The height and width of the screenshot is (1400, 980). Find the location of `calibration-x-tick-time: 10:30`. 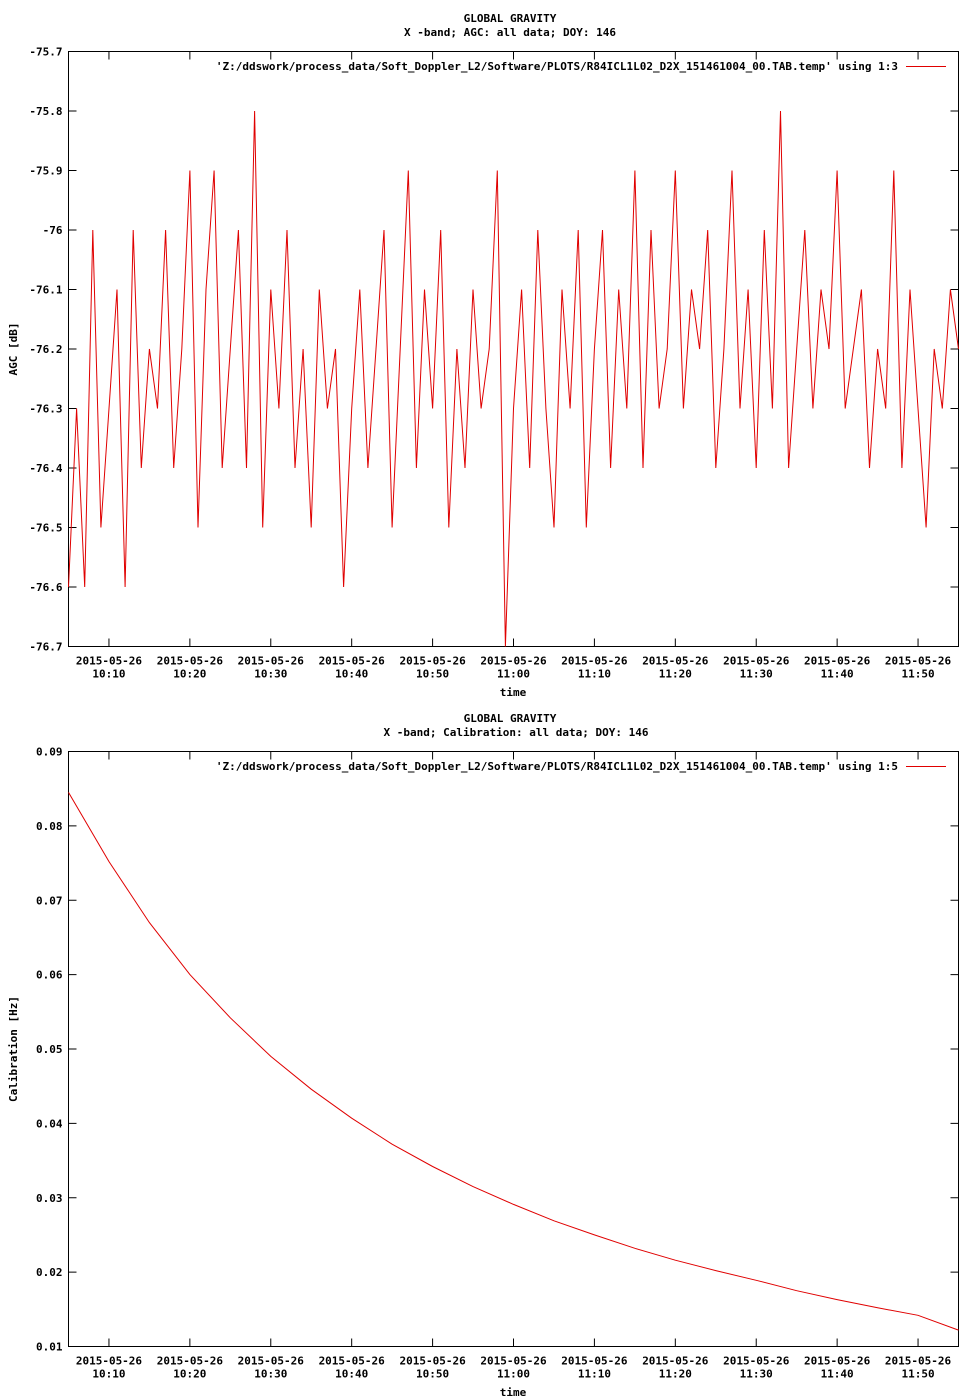

calibration-x-tick-time: 10:30 is located at coordinates (270, 1374).